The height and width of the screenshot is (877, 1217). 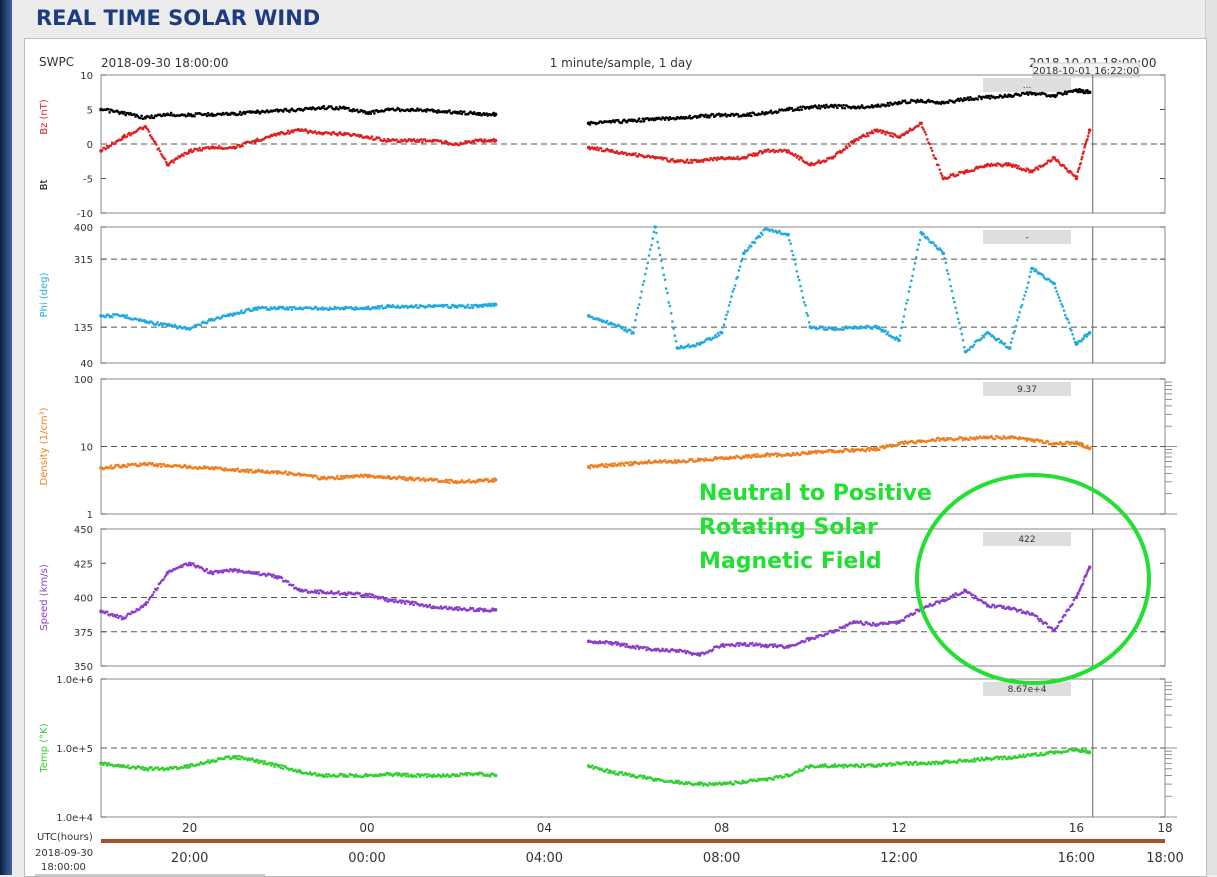 What do you see at coordinates (74, 749) in the screenshot?
I see `y-tick-label: 1.0e+5` at bounding box center [74, 749].